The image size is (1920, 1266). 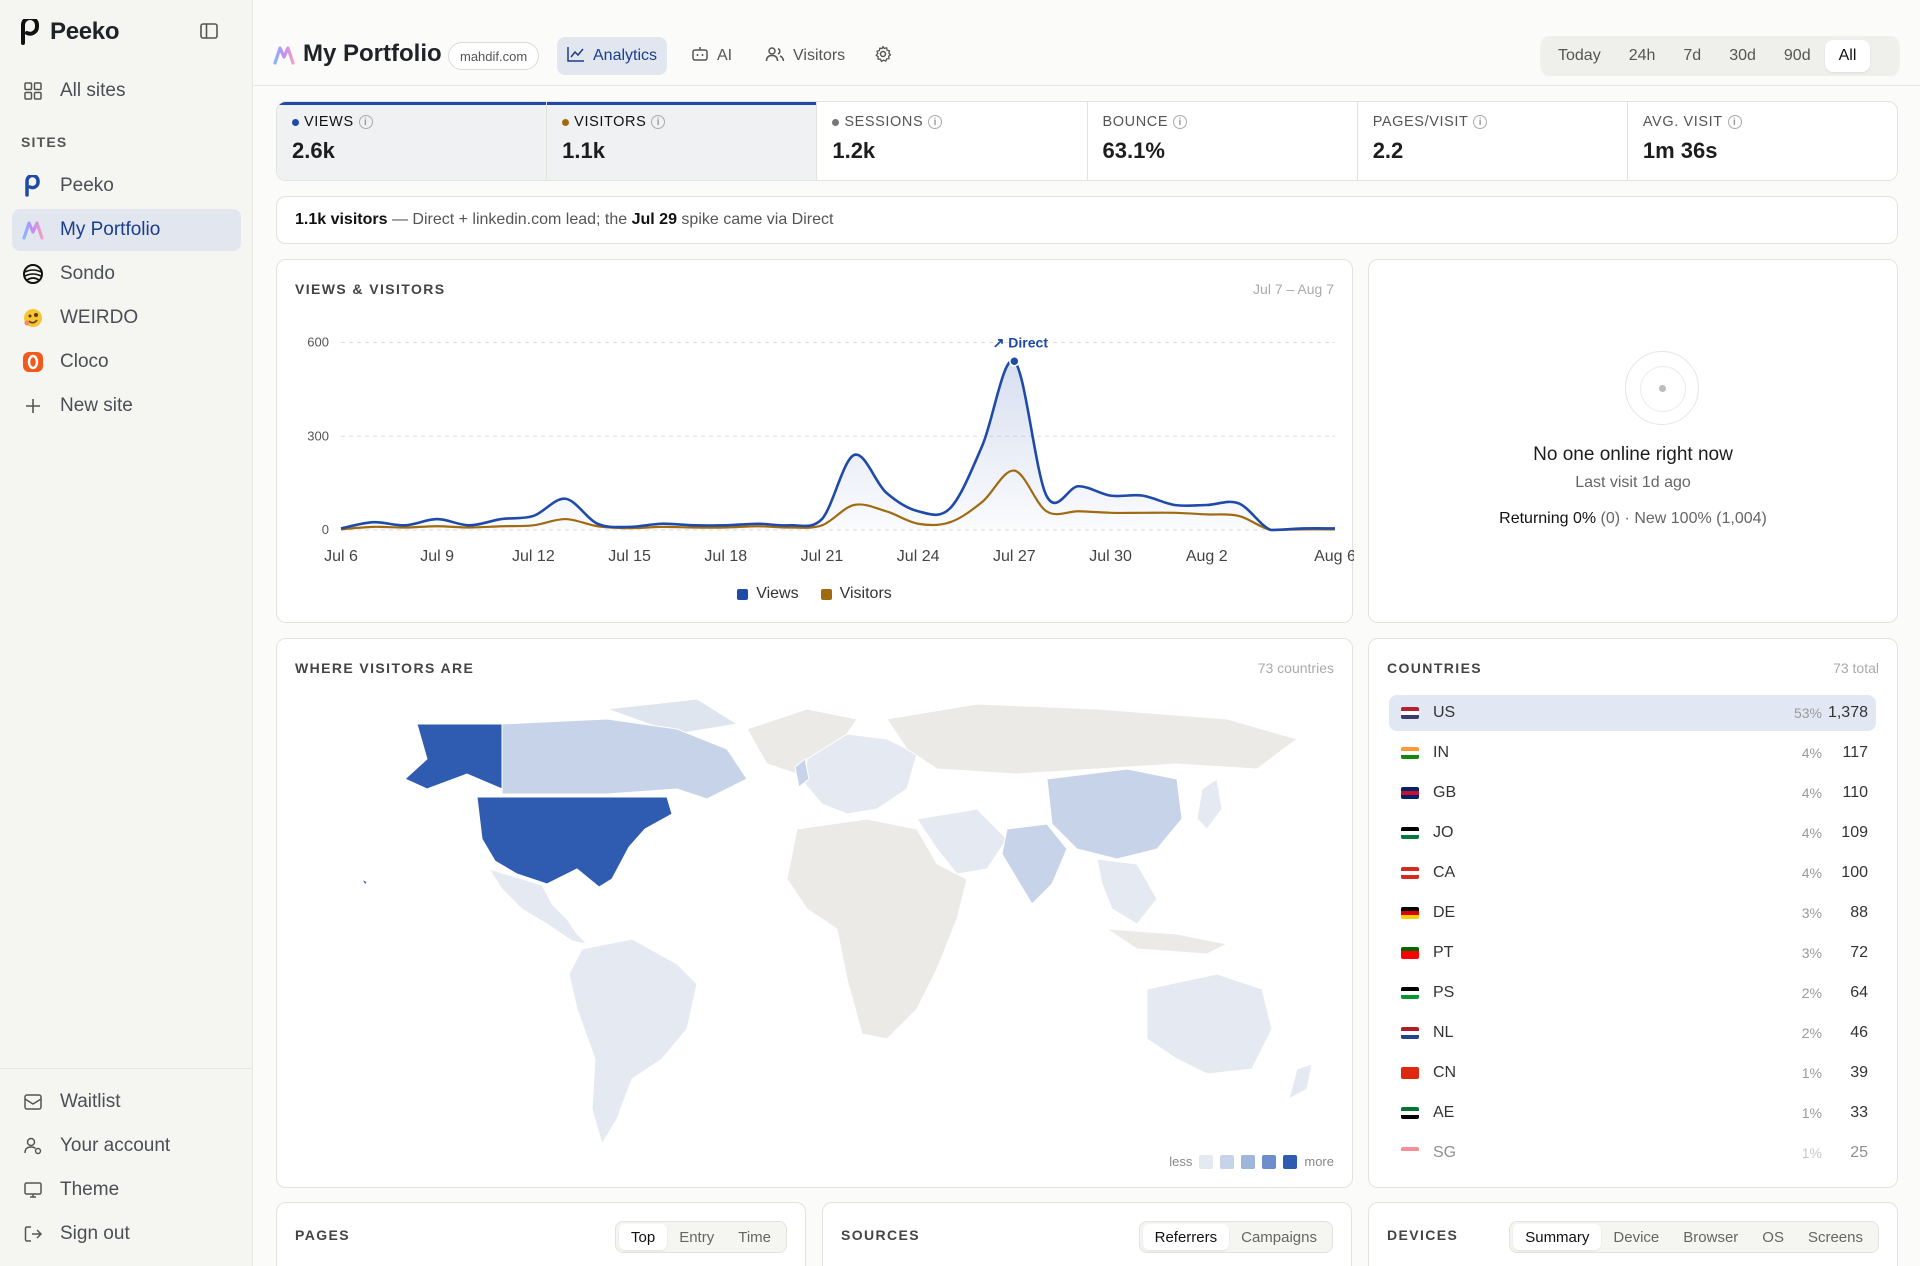 I want to click on sources-tab-referrers: Referrers, so click(x=1186, y=1237).